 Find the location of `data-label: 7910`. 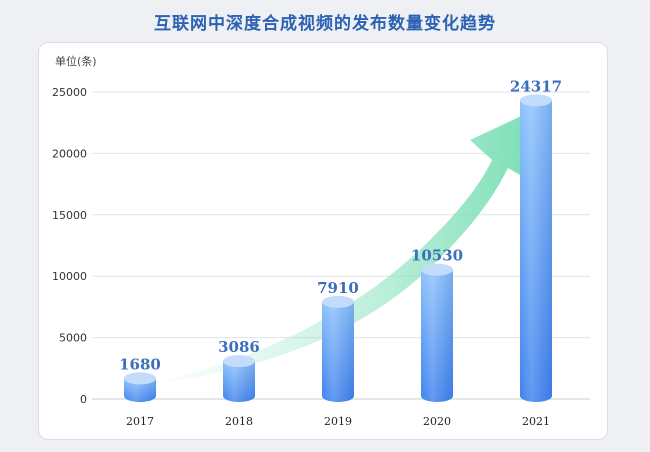

data-label: 7910 is located at coordinates (338, 288).